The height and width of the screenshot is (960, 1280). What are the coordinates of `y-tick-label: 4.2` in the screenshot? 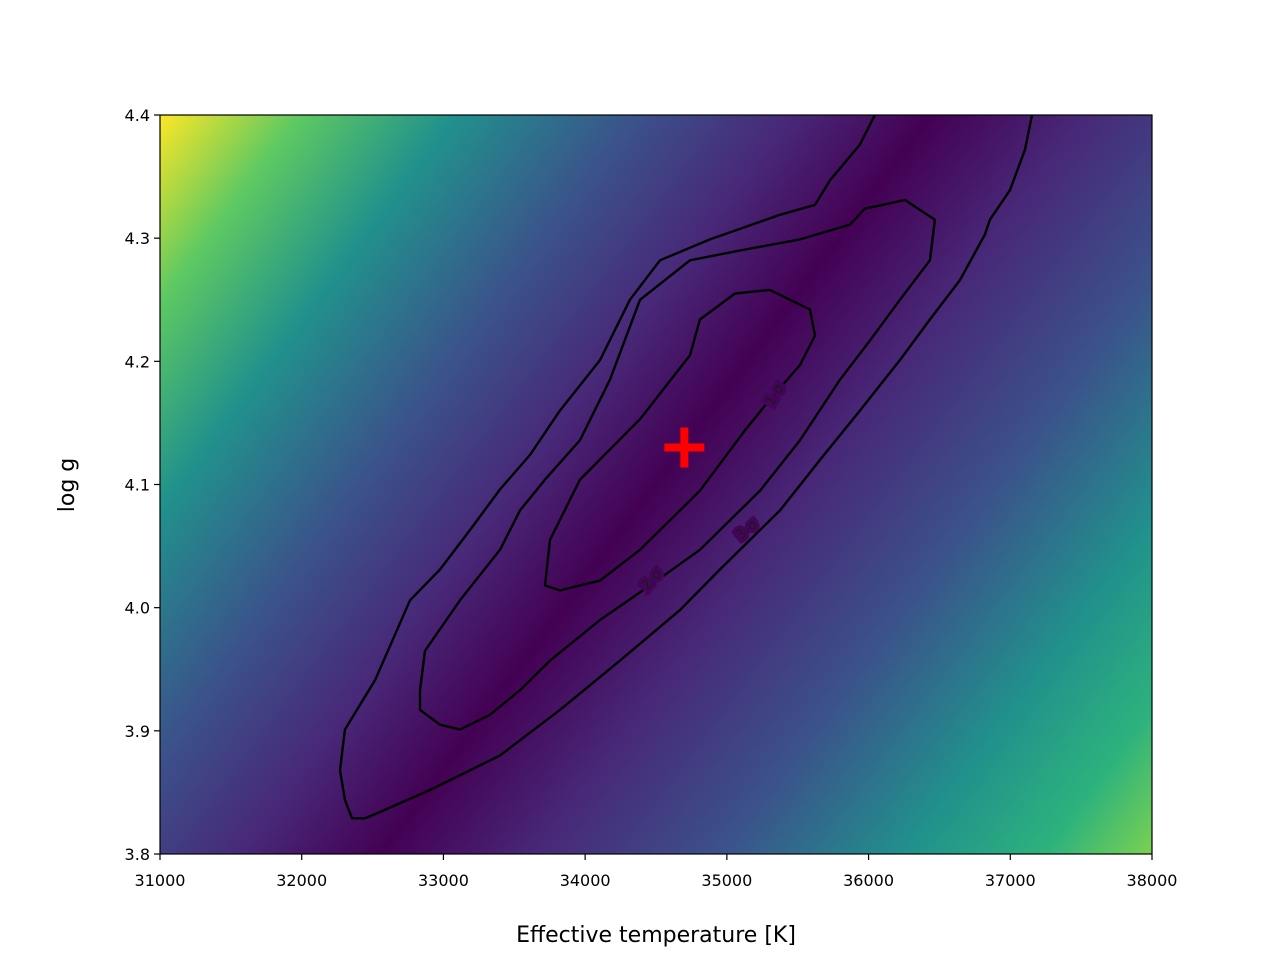 It's located at (137, 361).